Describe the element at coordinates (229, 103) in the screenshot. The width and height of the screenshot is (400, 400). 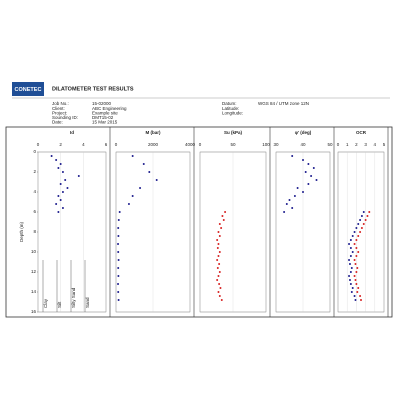
I see `location-label: Datum:` at that location.